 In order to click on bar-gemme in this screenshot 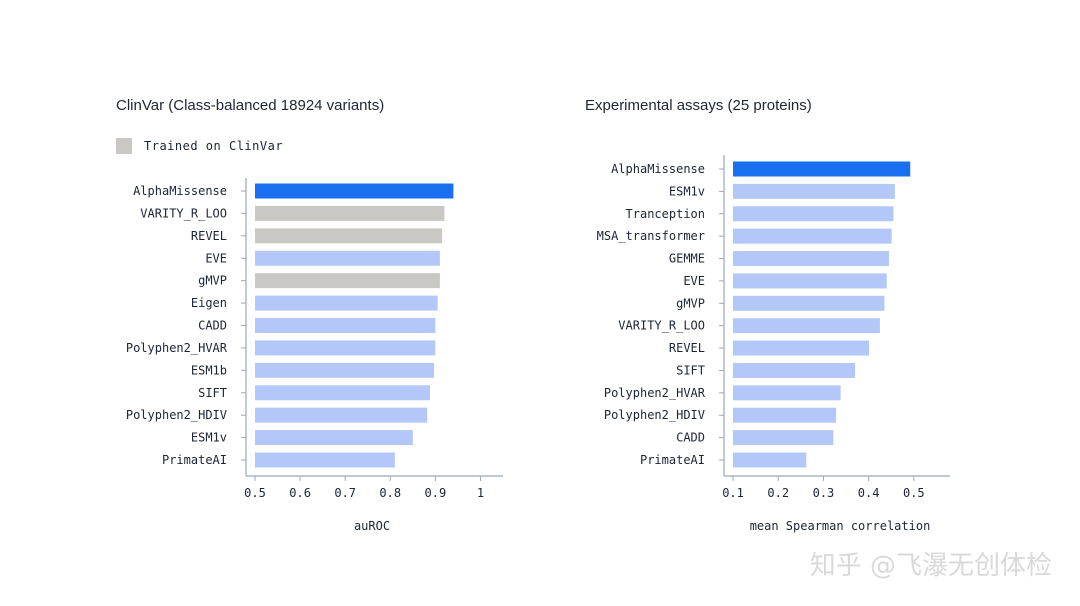, I will do `click(811, 259)`.